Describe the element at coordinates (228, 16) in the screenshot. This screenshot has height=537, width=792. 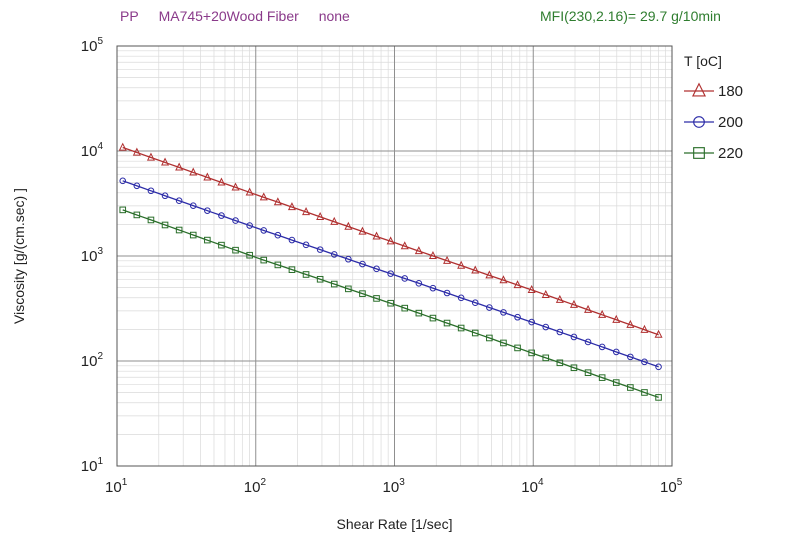
I see `grade-label: MA745+20Wood Fiber` at that location.